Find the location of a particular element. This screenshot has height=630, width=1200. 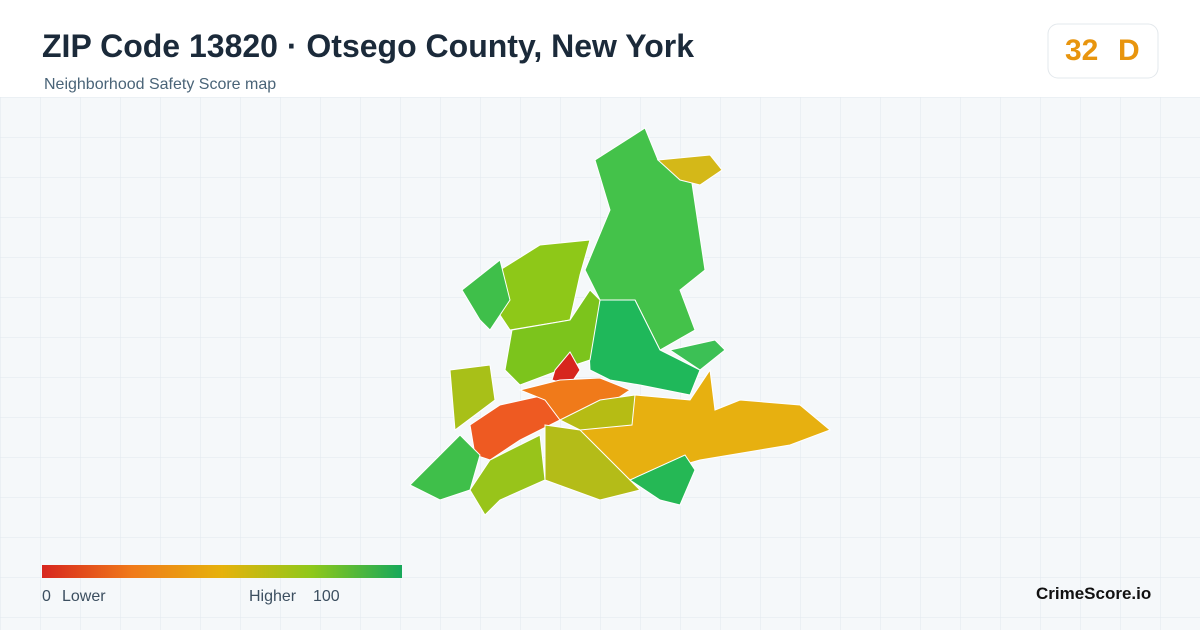

subtitle: Neighborhood Safety Score map is located at coordinates (160, 84).